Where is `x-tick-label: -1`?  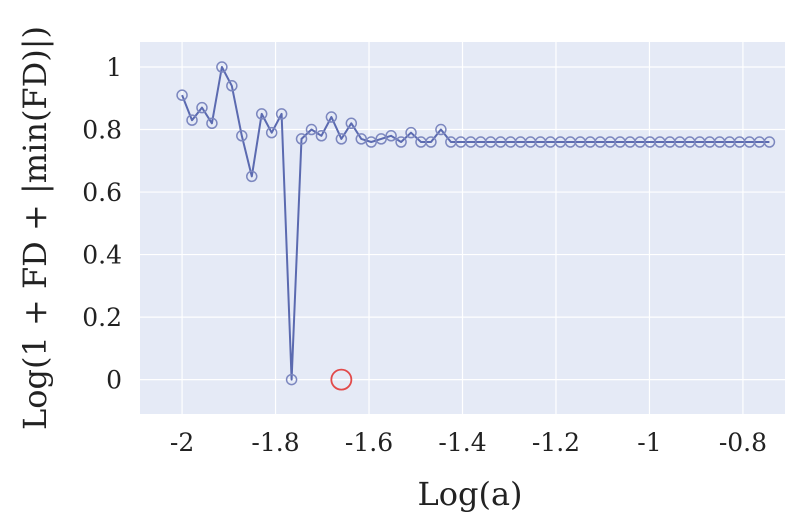 x-tick-label: -1 is located at coordinates (649, 442).